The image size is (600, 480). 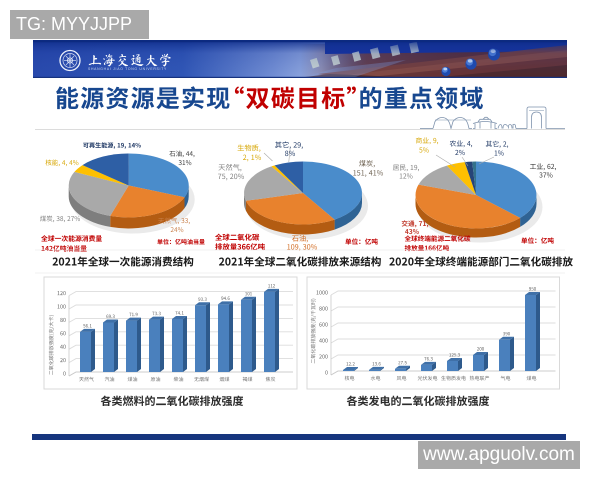 I want to click on svg-text: SHANGHAI JIAO TONG UNIVERSITY, so click(x=127, y=69).